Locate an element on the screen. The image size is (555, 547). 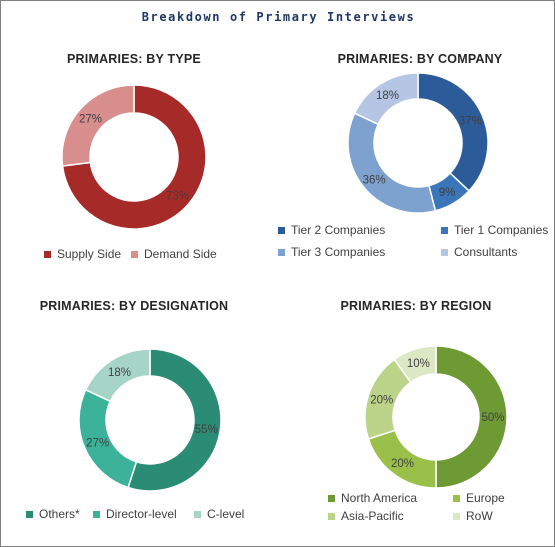
slice-row is located at coordinates (415, 364).